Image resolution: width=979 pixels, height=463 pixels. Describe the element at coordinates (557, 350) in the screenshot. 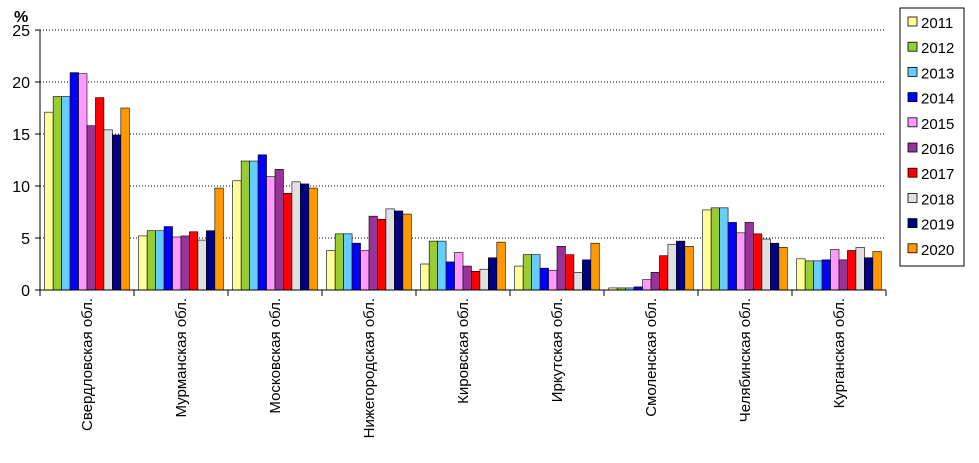

I see `category-label: Иркутская обл.` at that location.